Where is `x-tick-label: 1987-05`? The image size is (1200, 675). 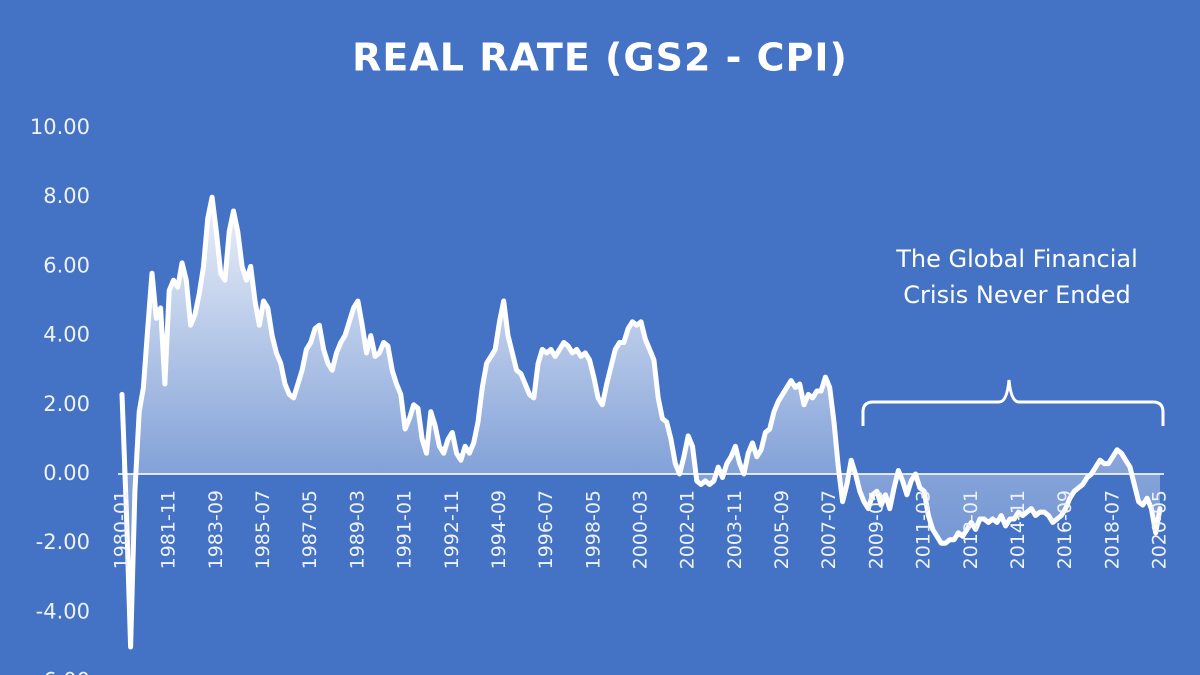
x-tick-label: 1987-05 is located at coordinates (310, 529).